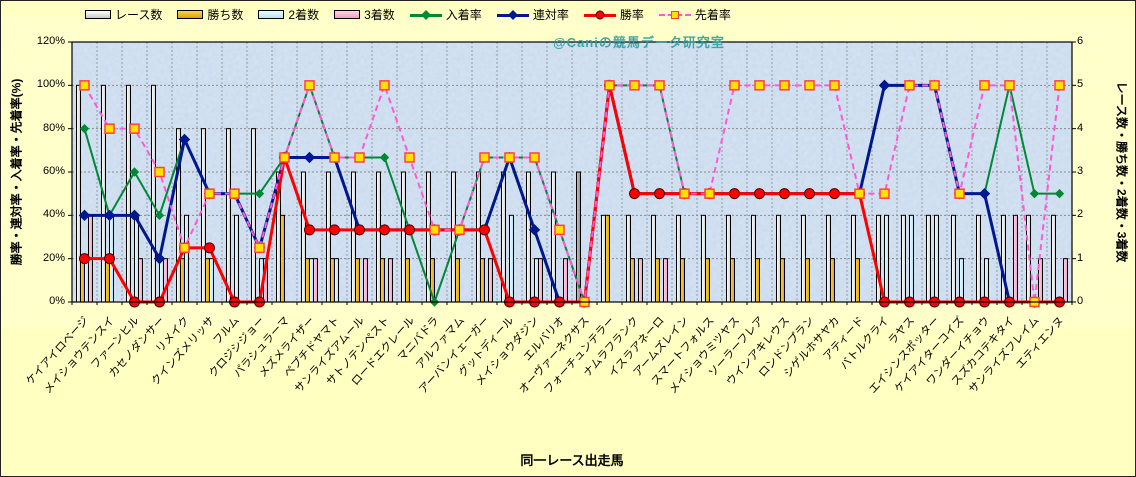 The height and width of the screenshot is (477, 1136). What do you see at coordinates (463, 15) in the screenshot?
I see `legend-item-label: 入着率` at bounding box center [463, 15].